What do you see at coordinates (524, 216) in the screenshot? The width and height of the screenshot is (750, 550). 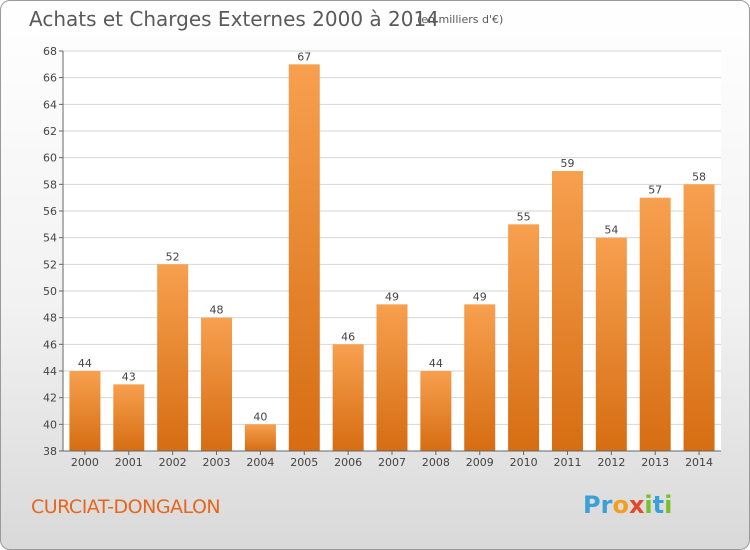 I see `data-label: 55` at bounding box center [524, 216].